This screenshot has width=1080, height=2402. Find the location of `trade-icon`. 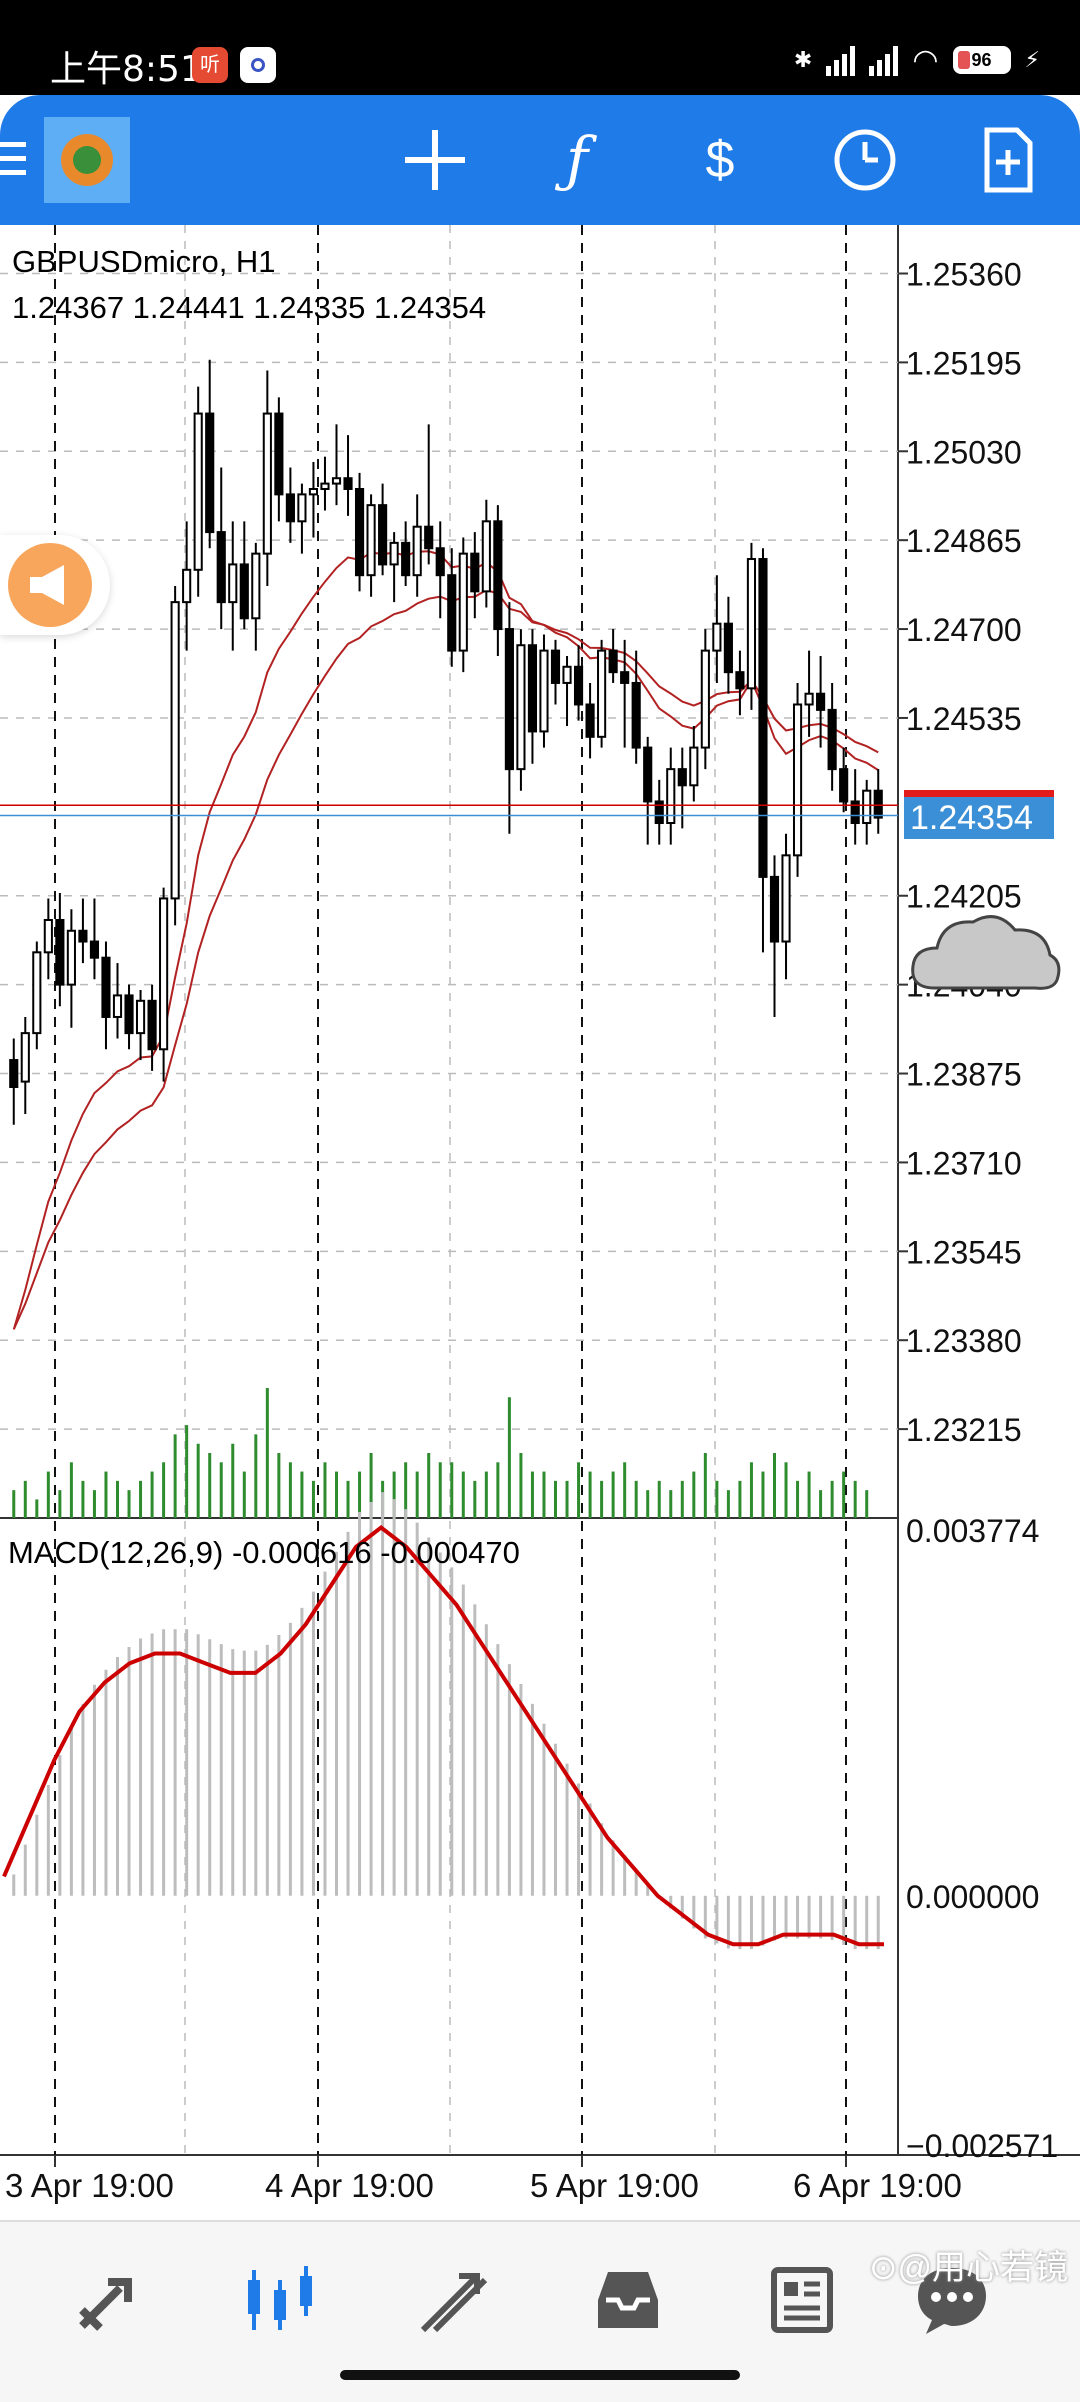

trade-icon is located at coordinates (455, 2300).